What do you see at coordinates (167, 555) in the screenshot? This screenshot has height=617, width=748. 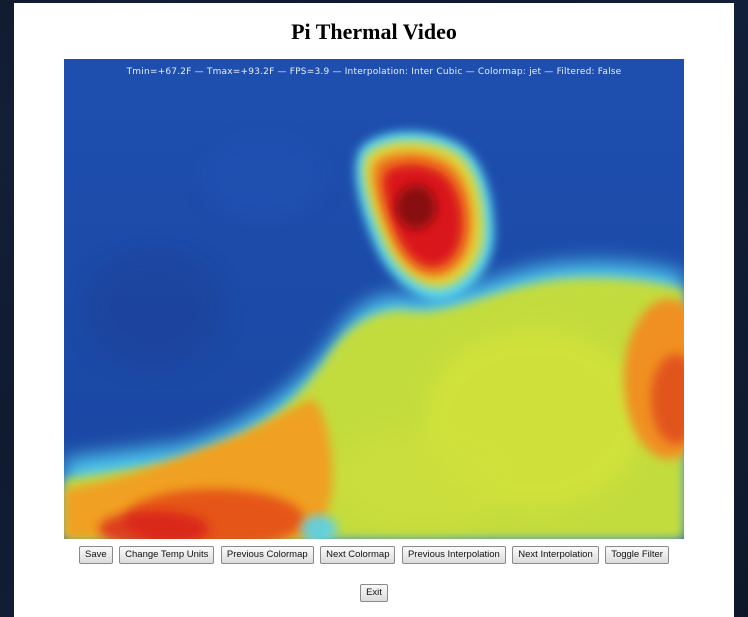 I see `change-temp-units-button: Change Temp Units` at bounding box center [167, 555].